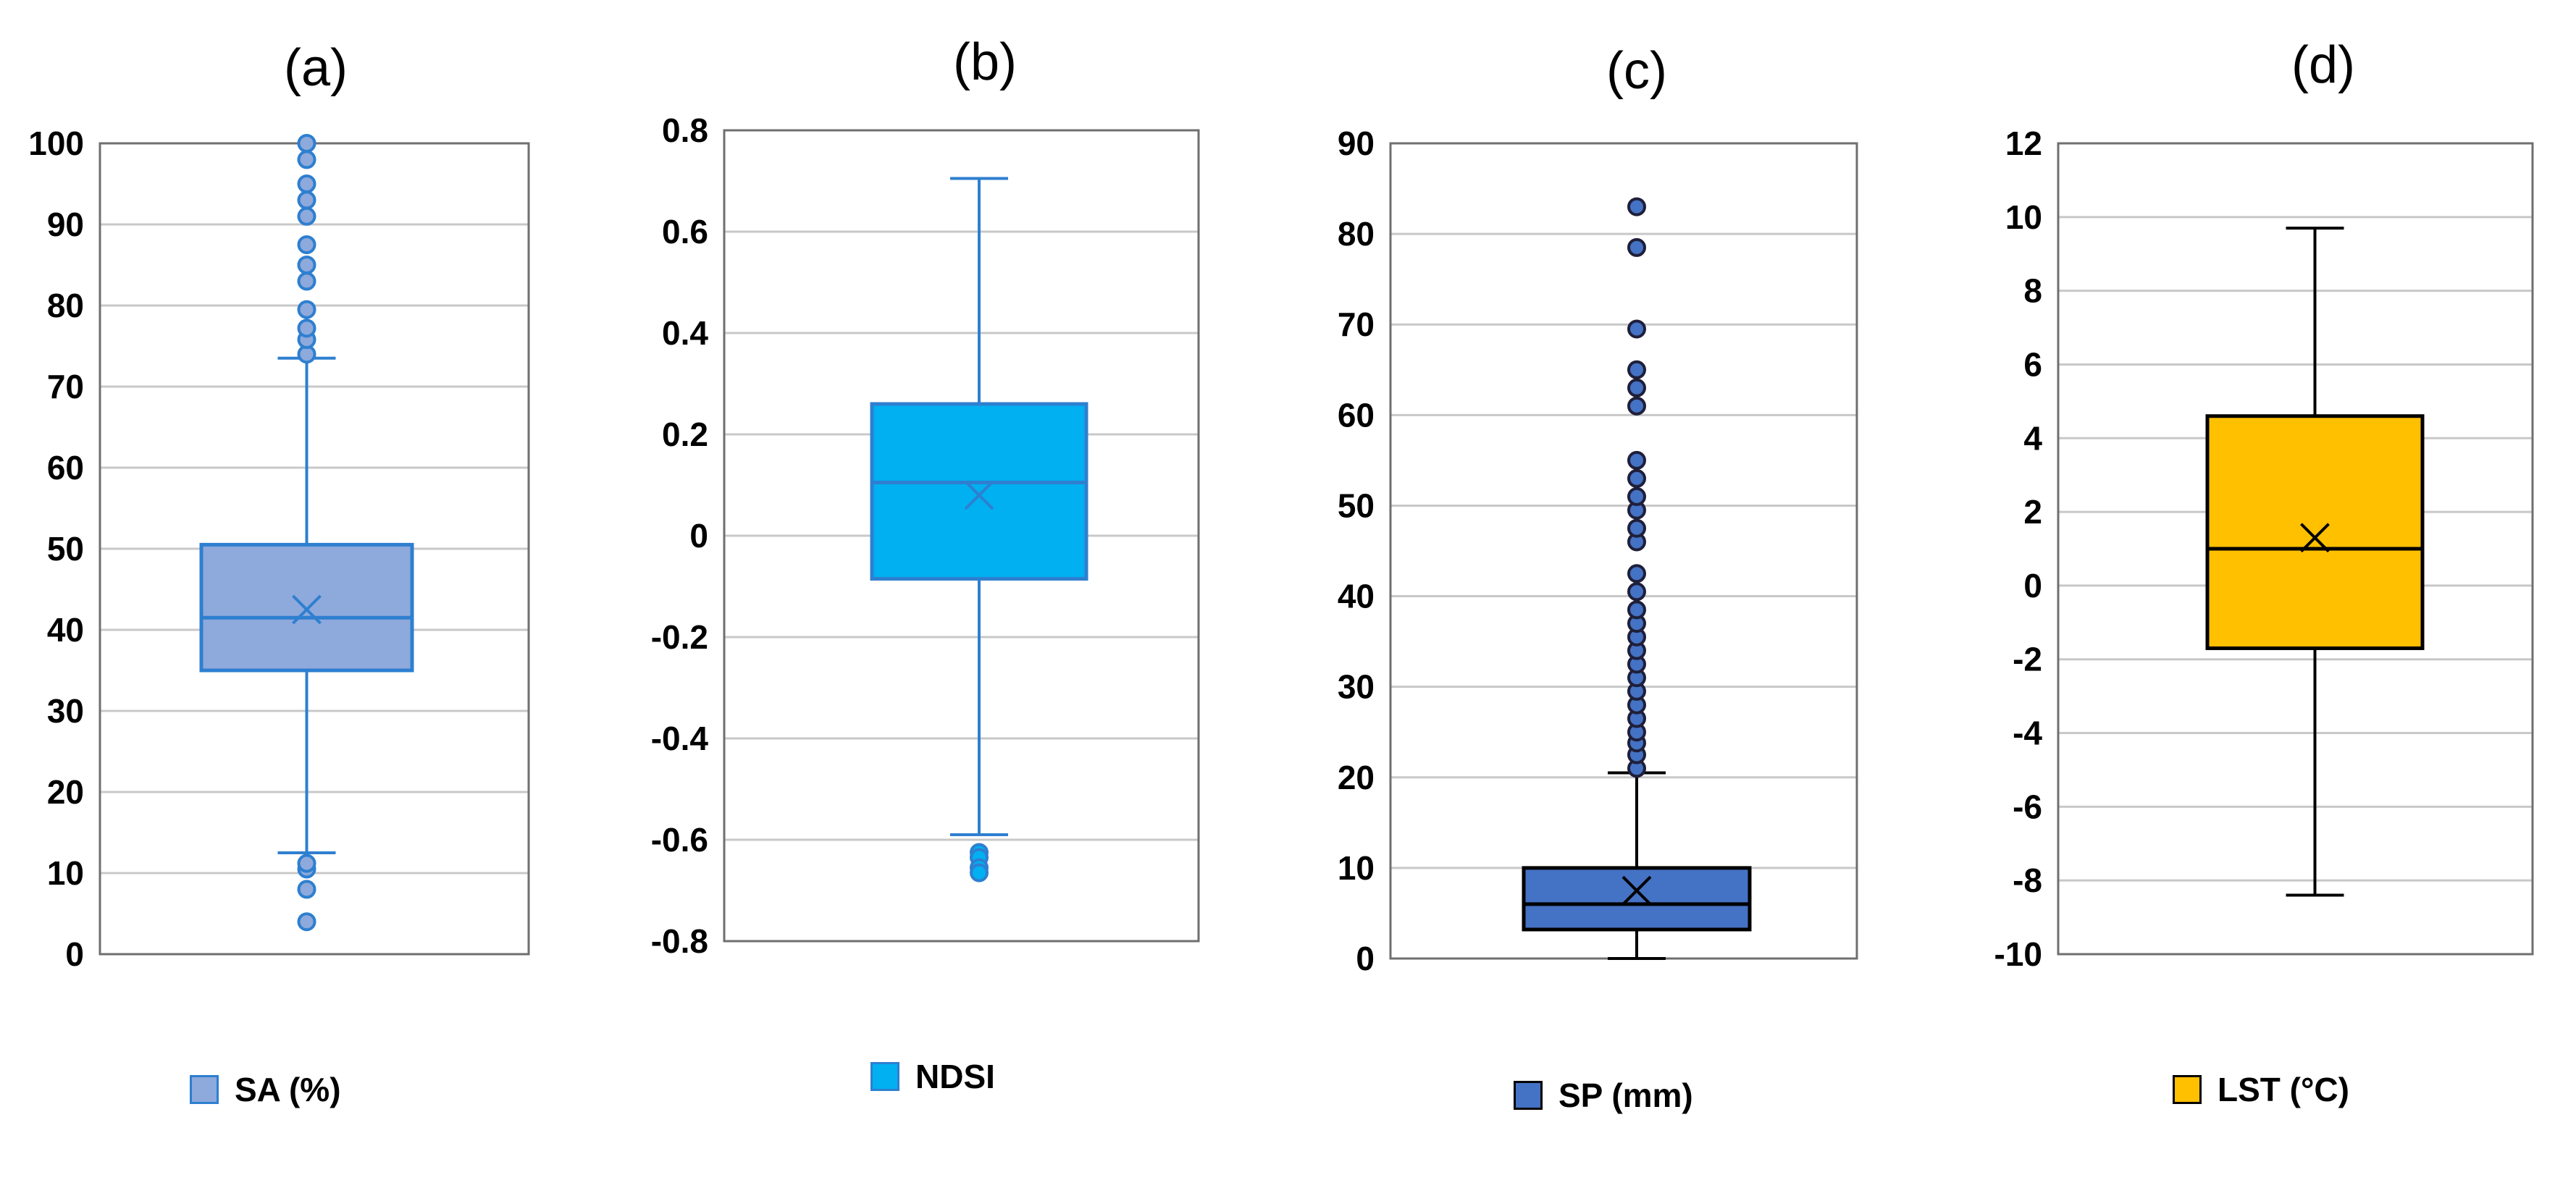 The width and height of the screenshot is (2576, 1188). I want to click on legend-label: NDSI, so click(955, 1076).